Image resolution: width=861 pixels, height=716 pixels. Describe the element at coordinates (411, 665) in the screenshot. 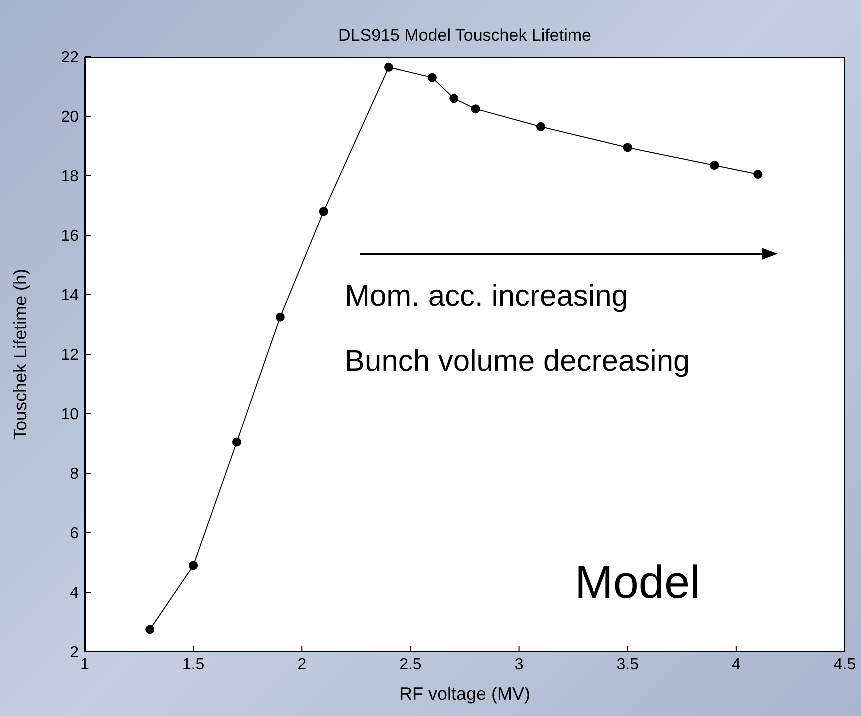

I see `x-tick-label: 2.5` at that location.